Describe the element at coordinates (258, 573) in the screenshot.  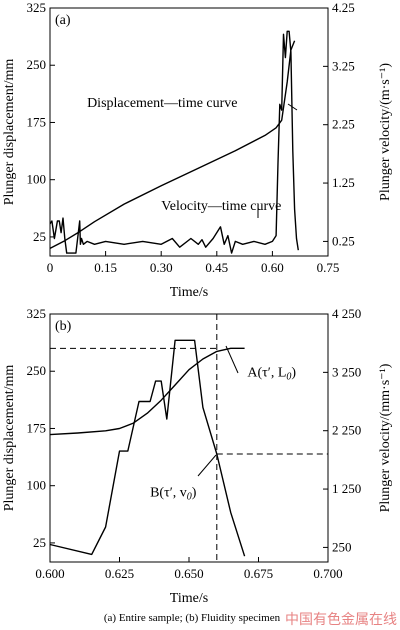
I see `x-tick-label: 0.675` at that location.